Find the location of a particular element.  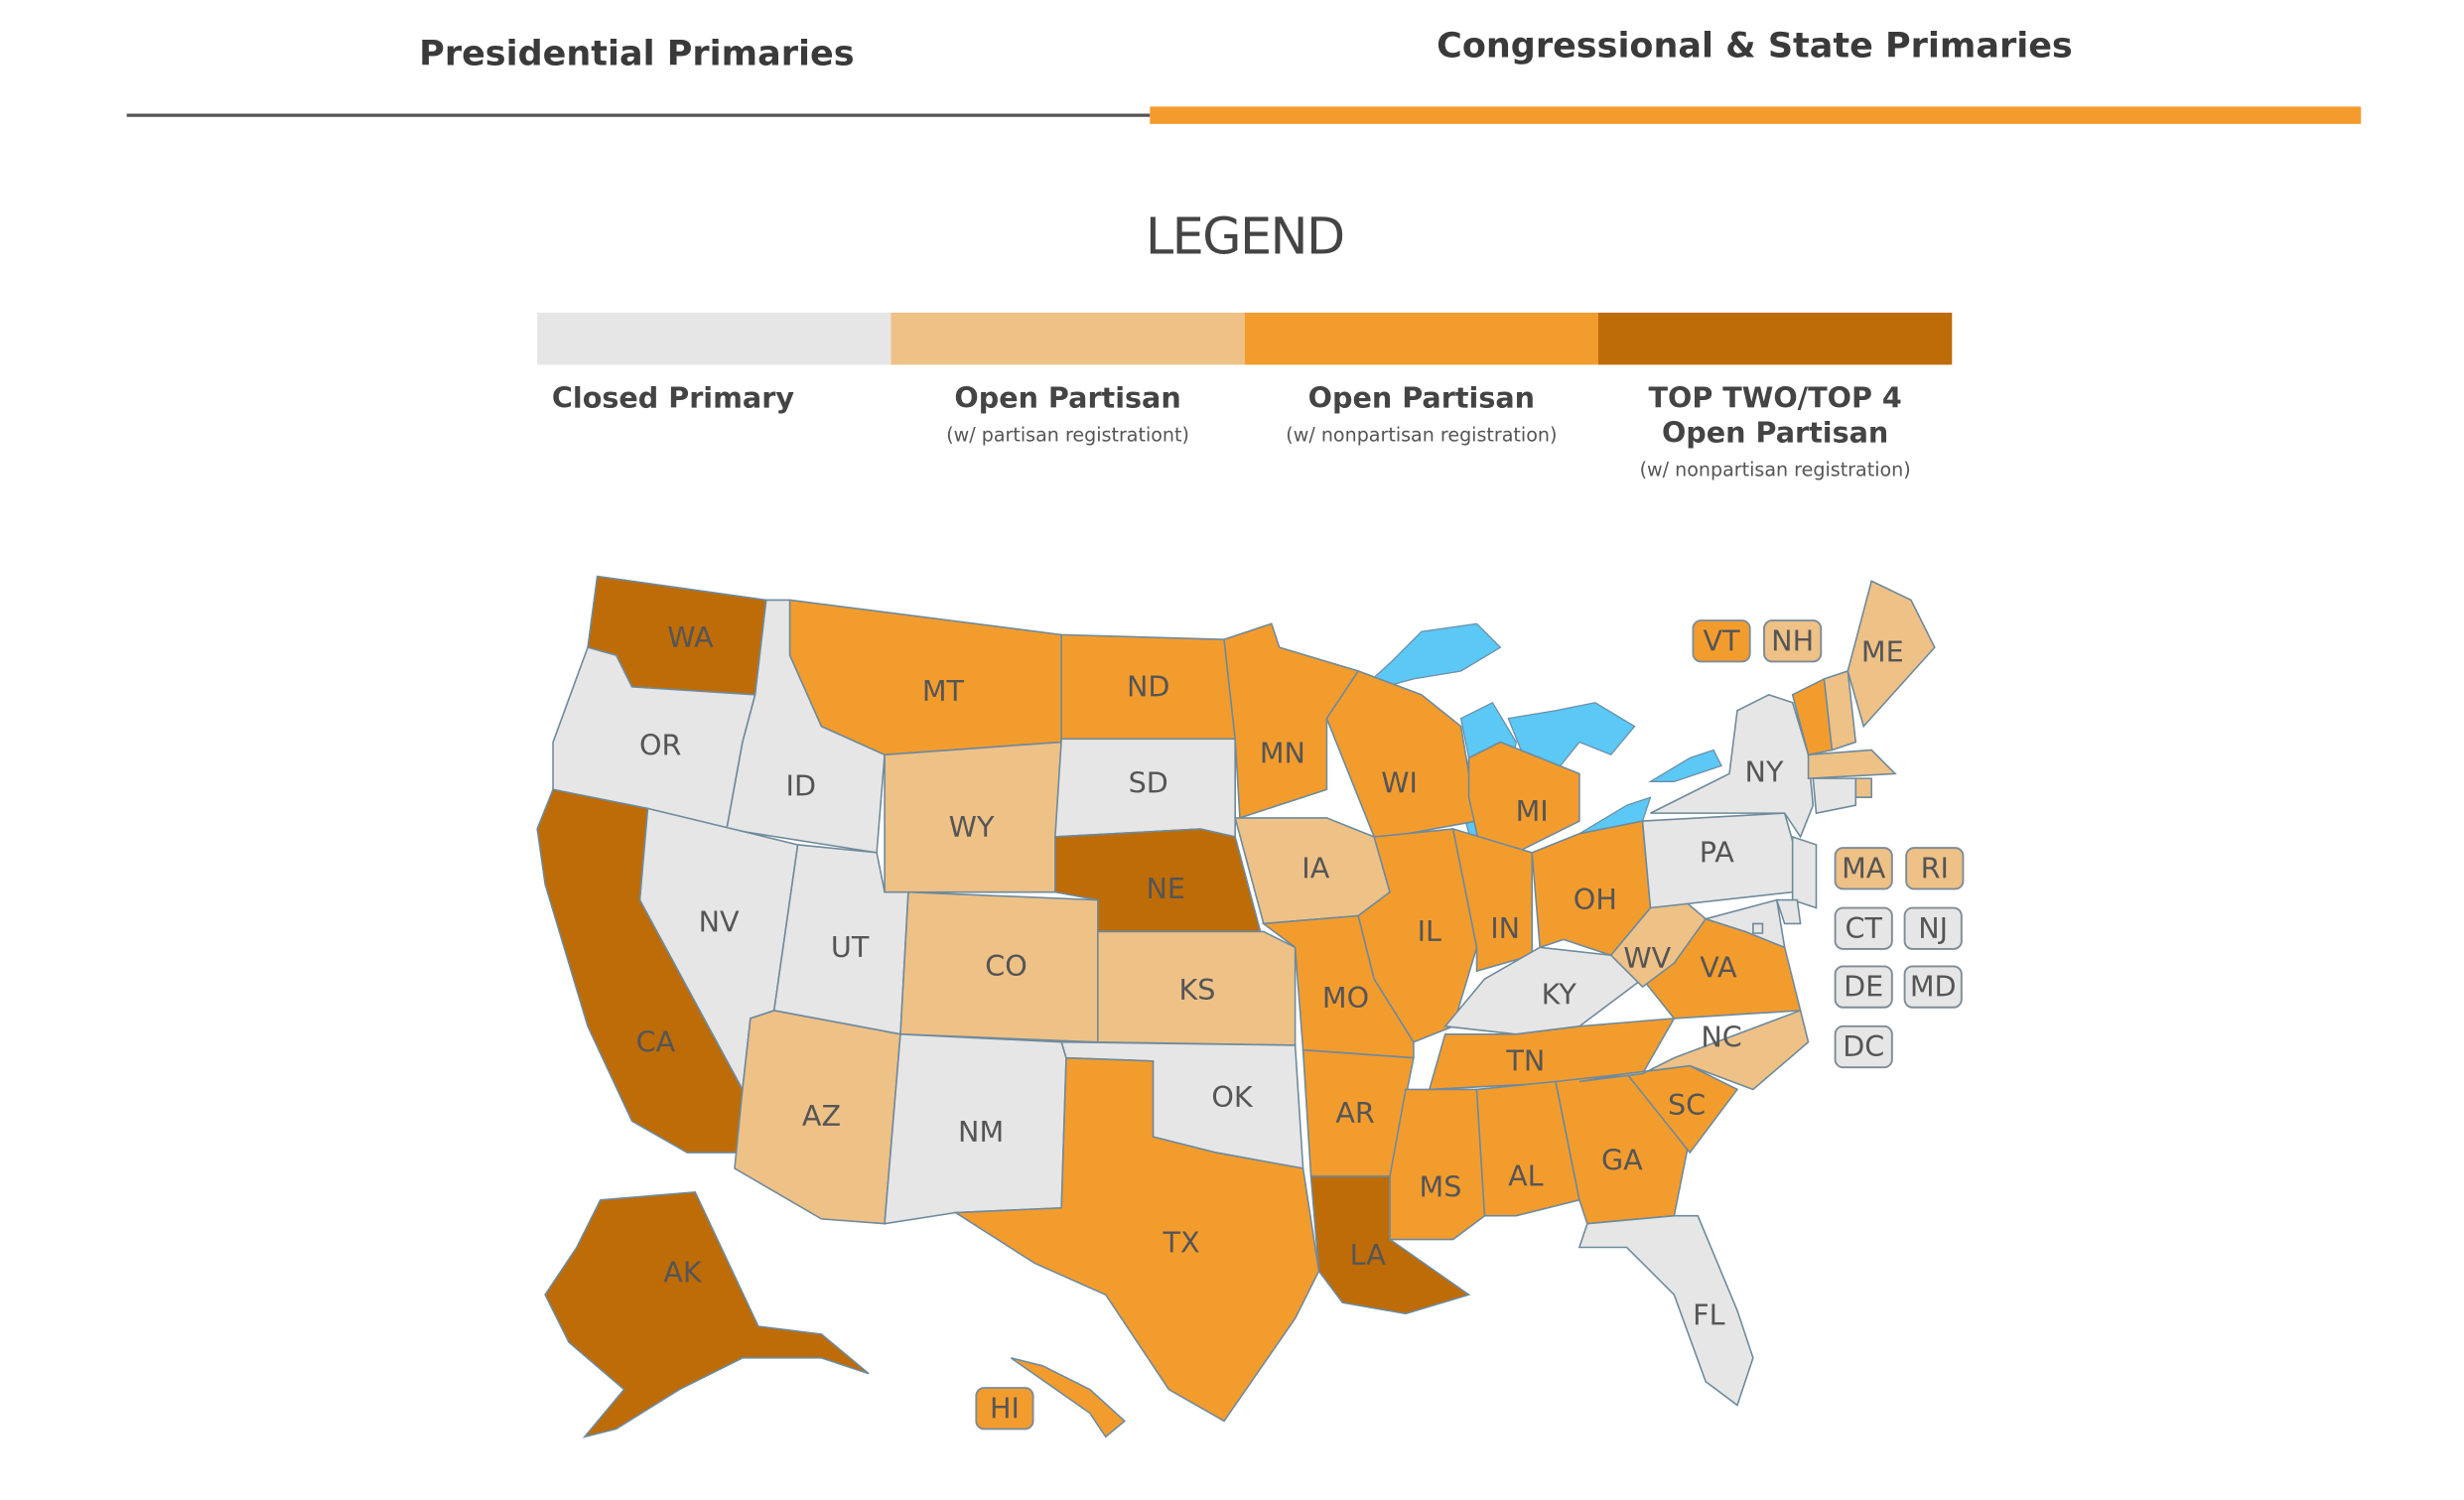

state-label: WY is located at coordinates (972, 827).